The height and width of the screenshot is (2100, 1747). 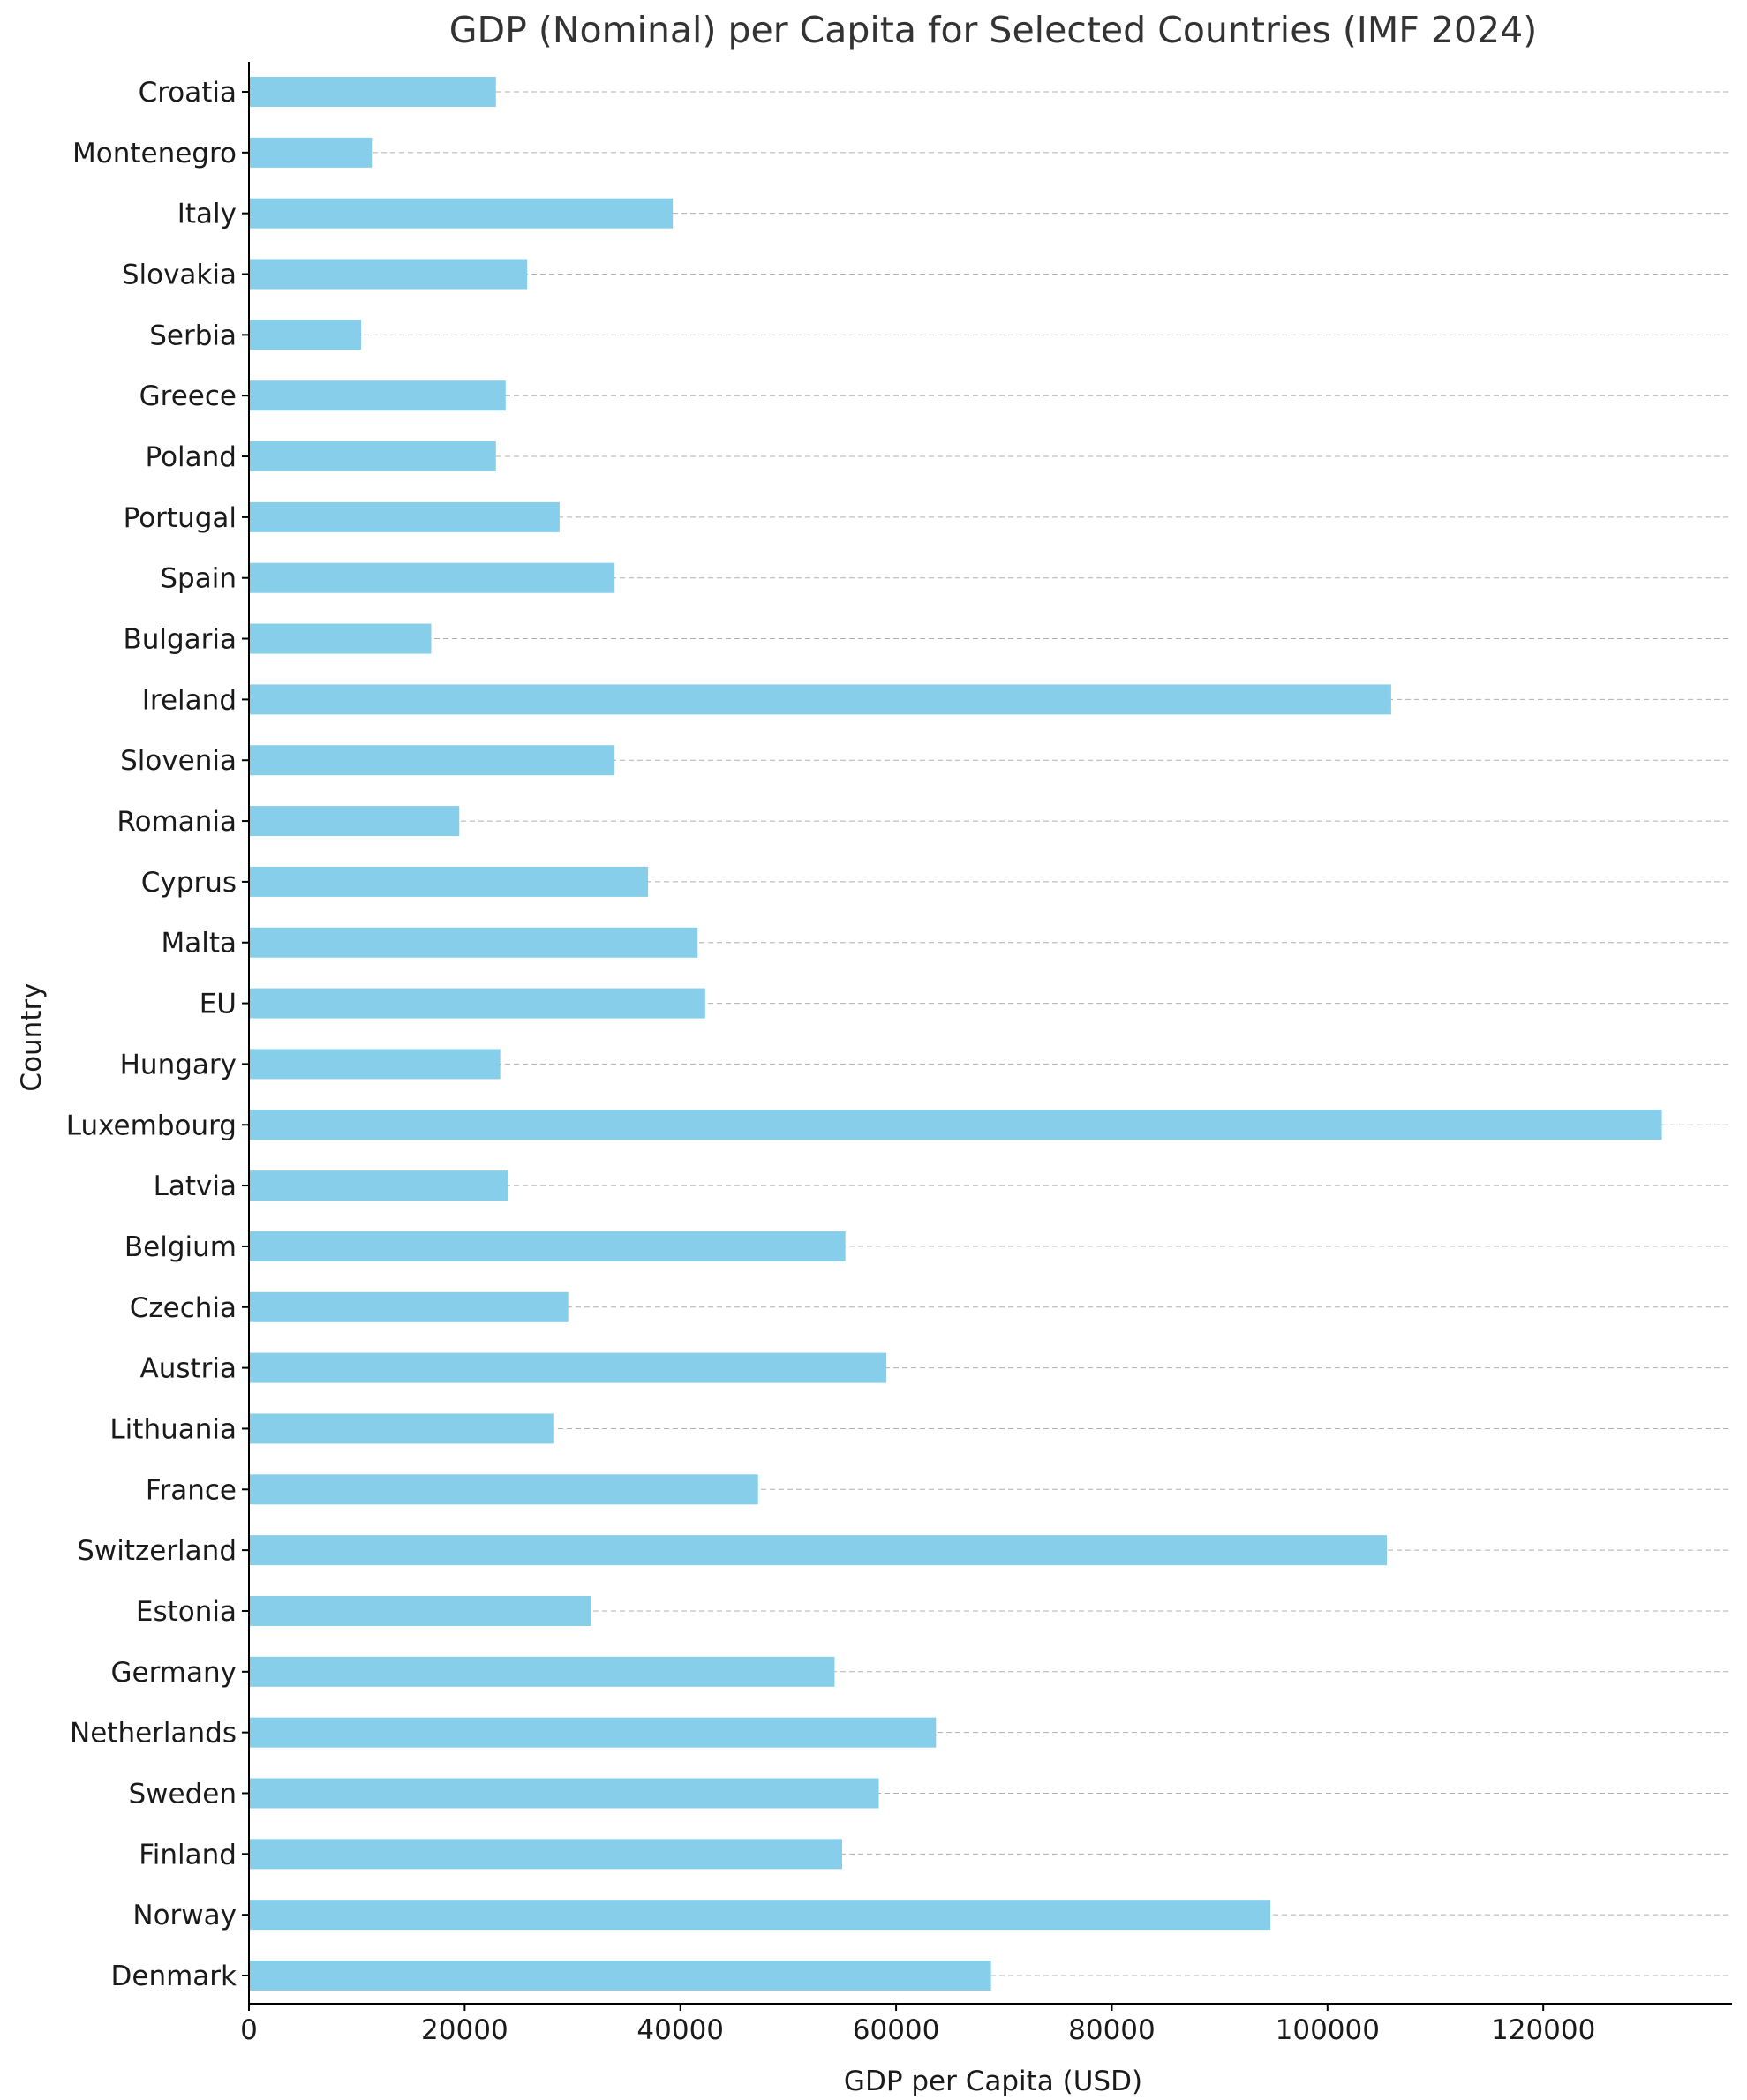 I want to click on y-tick-label-latvia: Latvia, so click(x=195, y=1186).